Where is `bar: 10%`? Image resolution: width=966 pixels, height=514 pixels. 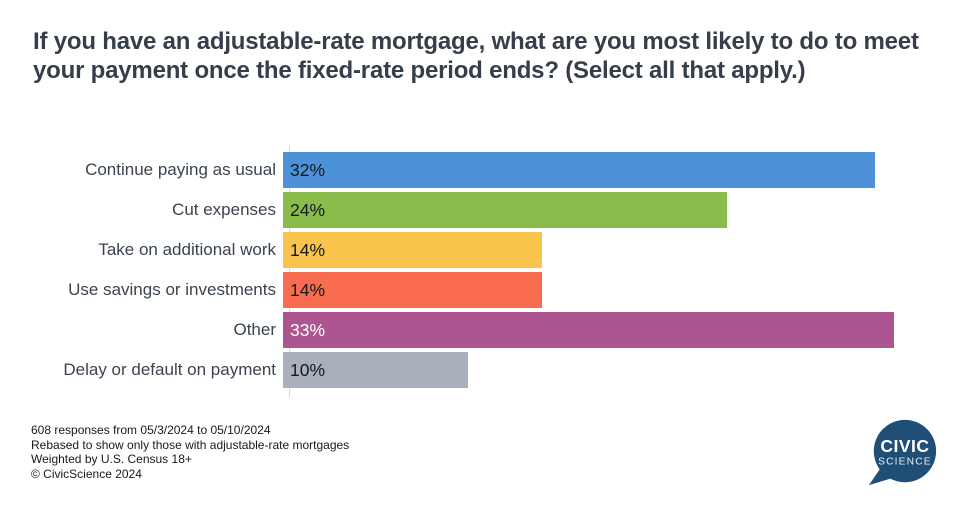 bar: 10% is located at coordinates (375, 370).